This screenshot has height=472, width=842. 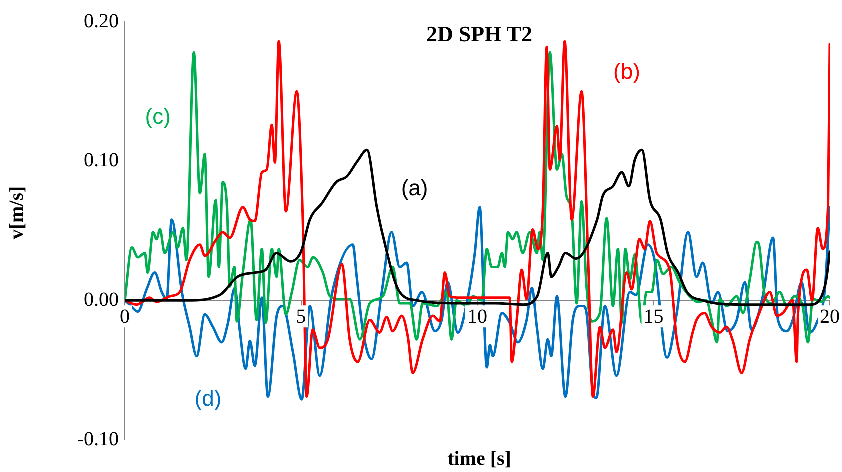 I want to click on x-axis-title: time [s], so click(x=480, y=459).